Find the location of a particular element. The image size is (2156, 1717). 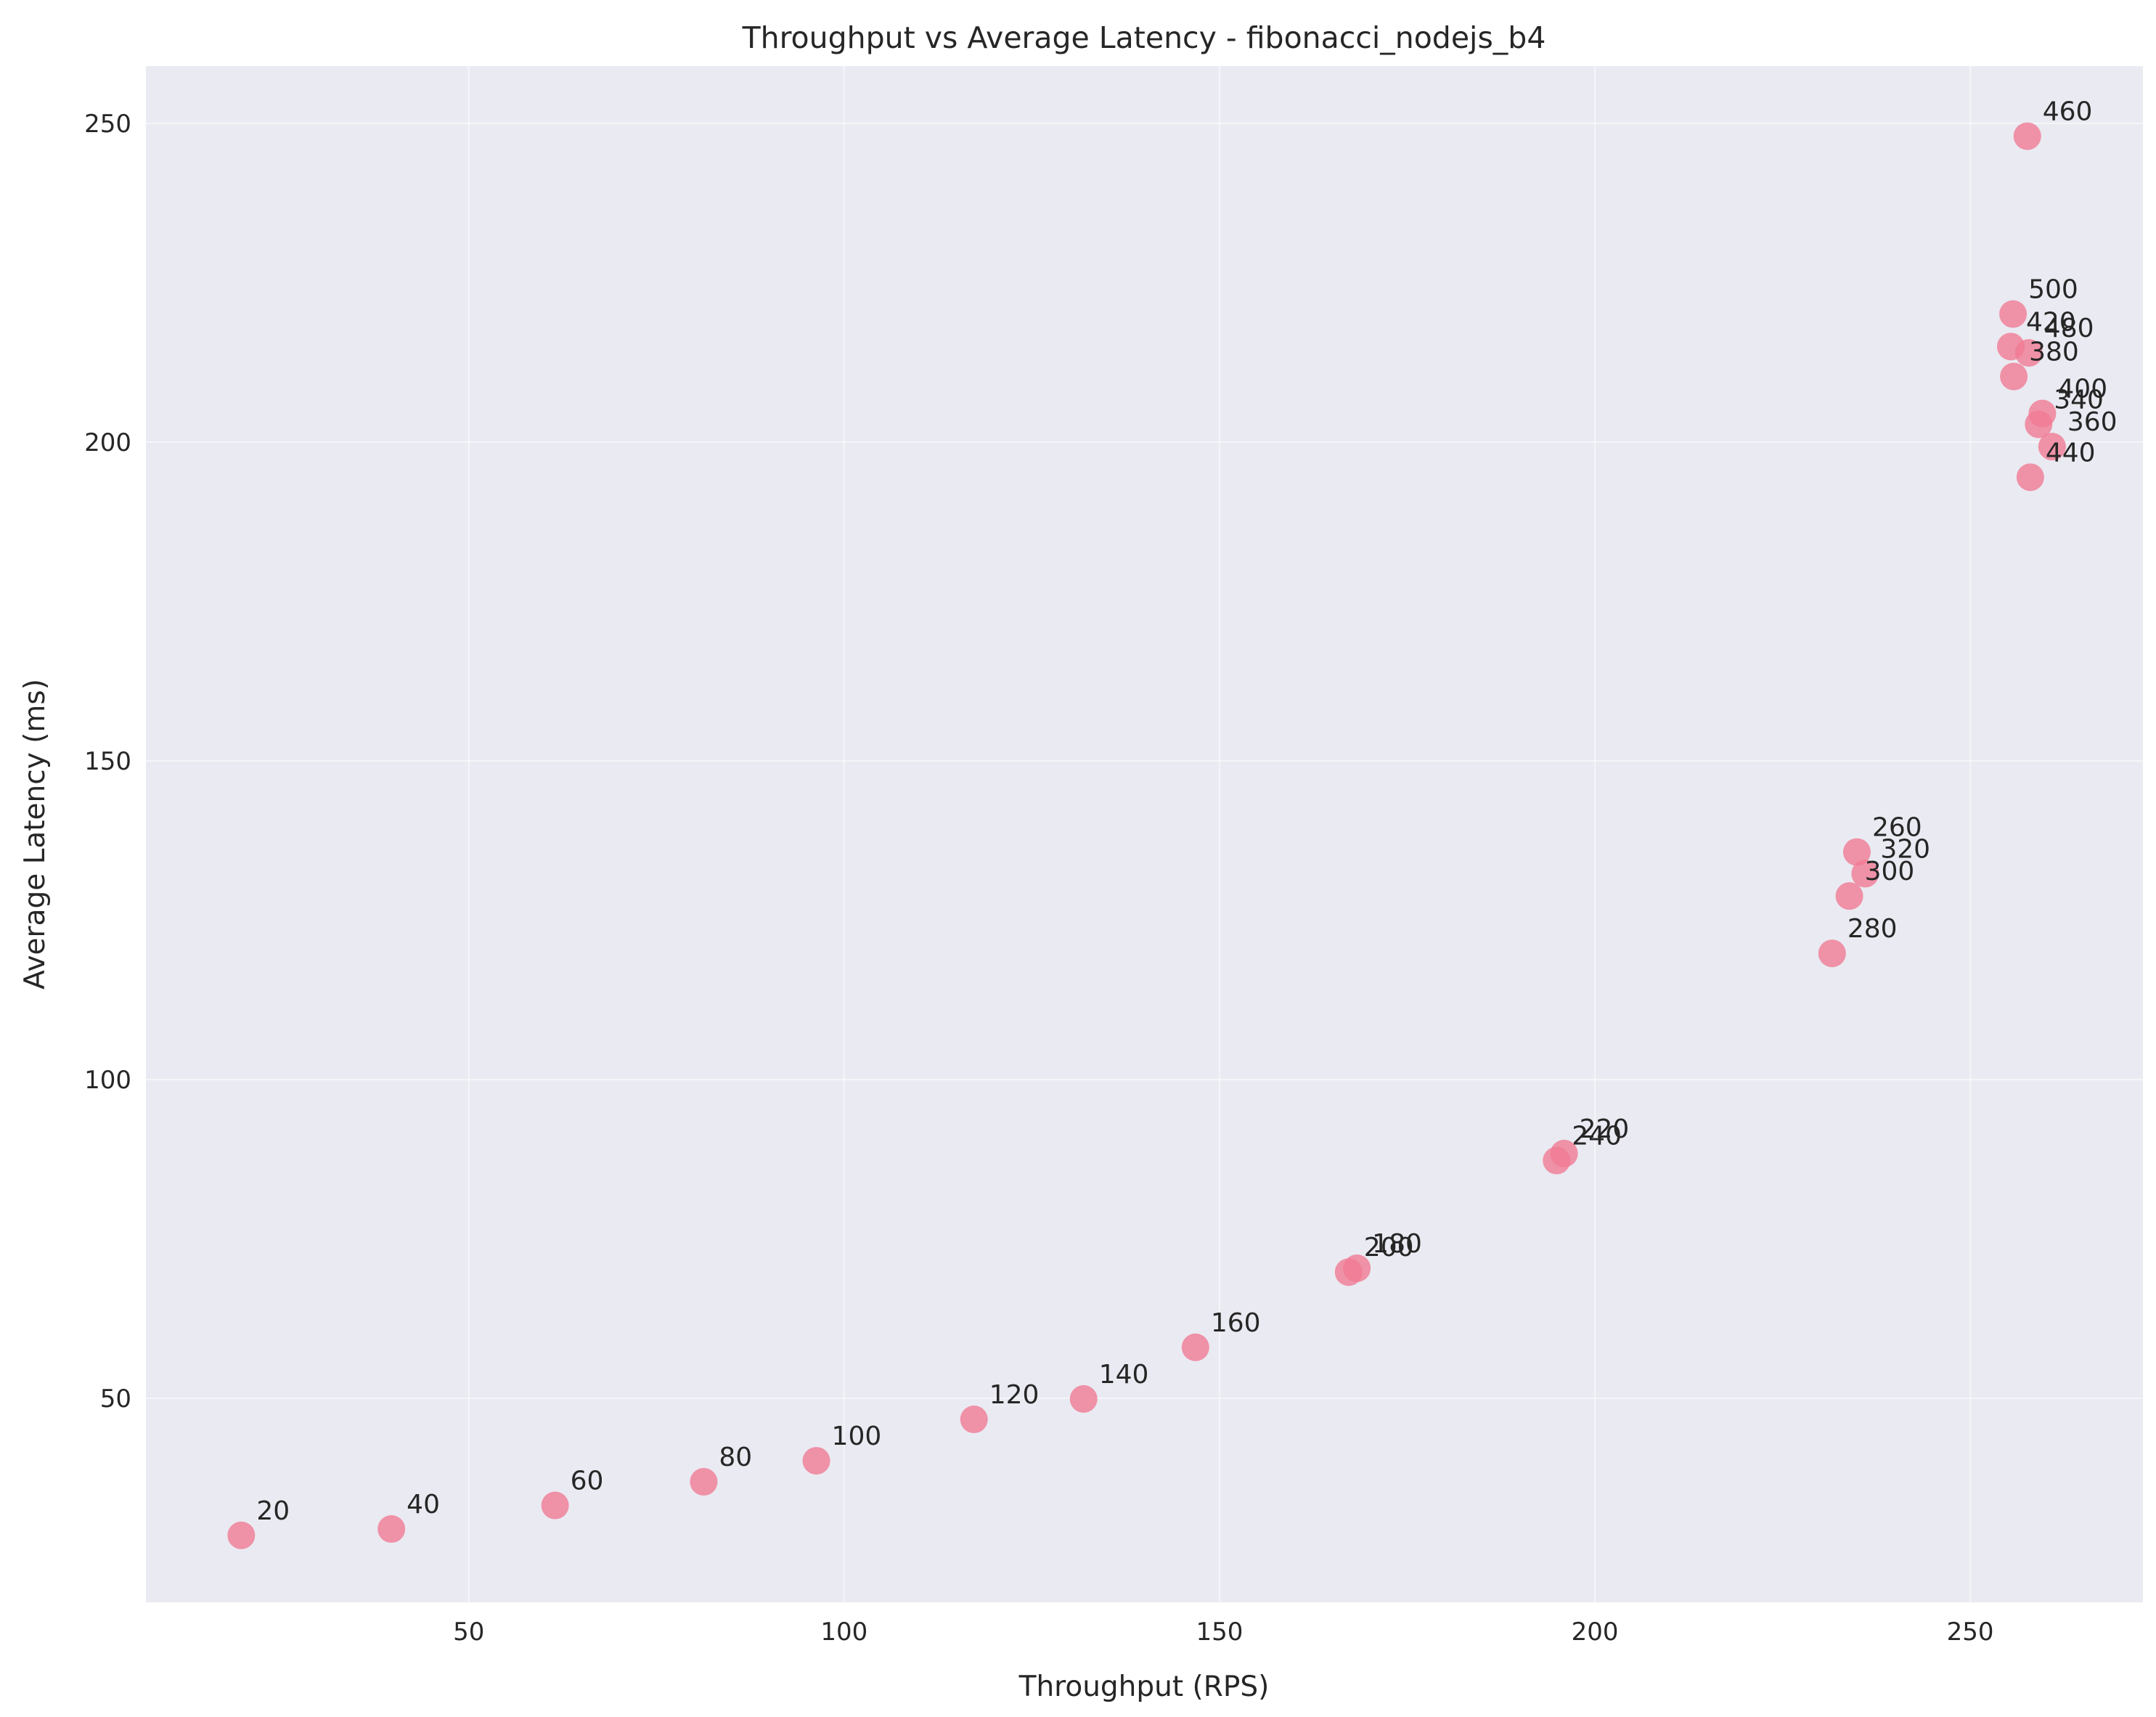

data-point-label: 140 is located at coordinates (1124, 1375).